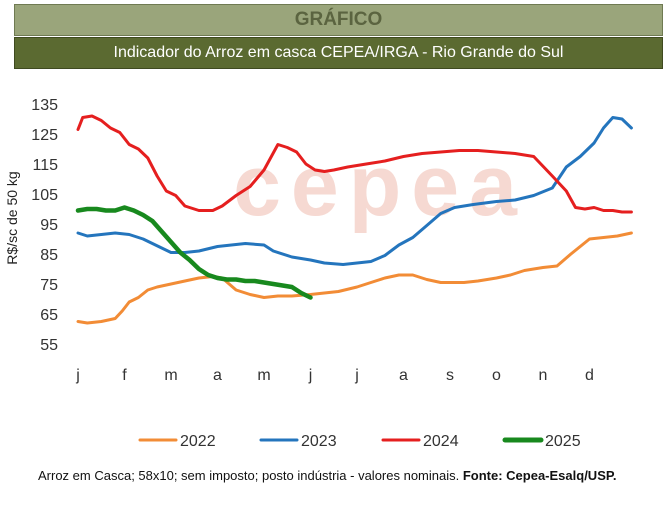 This screenshot has width=665, height=506. What do you see at coordinates (49, 225) in the screenshot?
I see `y-tick-label: 95` at bounding box center [49, 225].